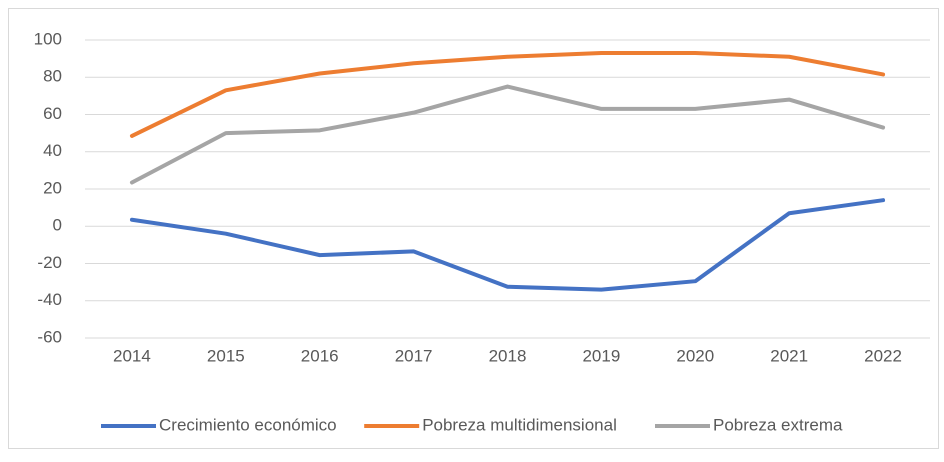 The width and height of the screenshot is (944, 462). I want to click on x-tick-label: 2022, so click(883, 355).